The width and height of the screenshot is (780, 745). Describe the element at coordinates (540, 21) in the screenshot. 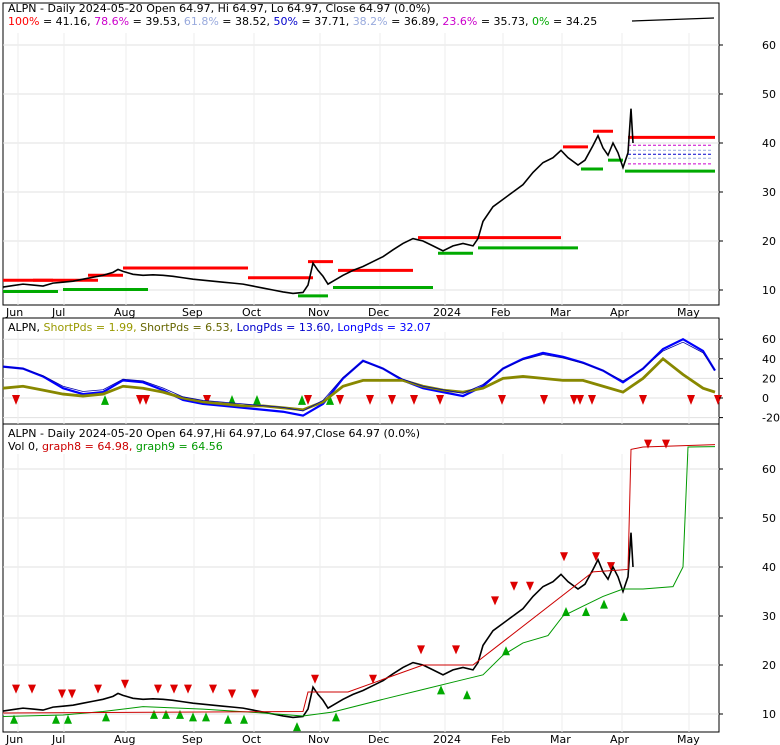

I see `fib-label-0: 0%` at that location.